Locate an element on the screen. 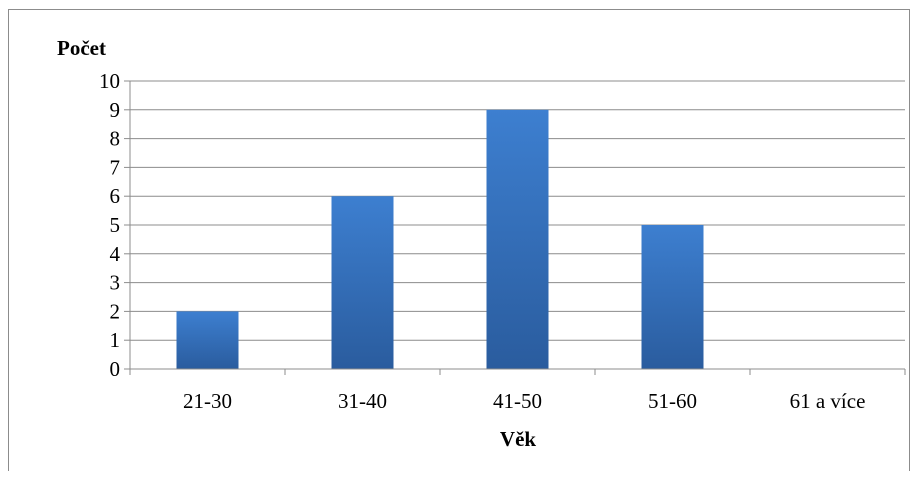 The image size is (919, 479). y-tick-label: 0 is located at coordinates (115, 369).